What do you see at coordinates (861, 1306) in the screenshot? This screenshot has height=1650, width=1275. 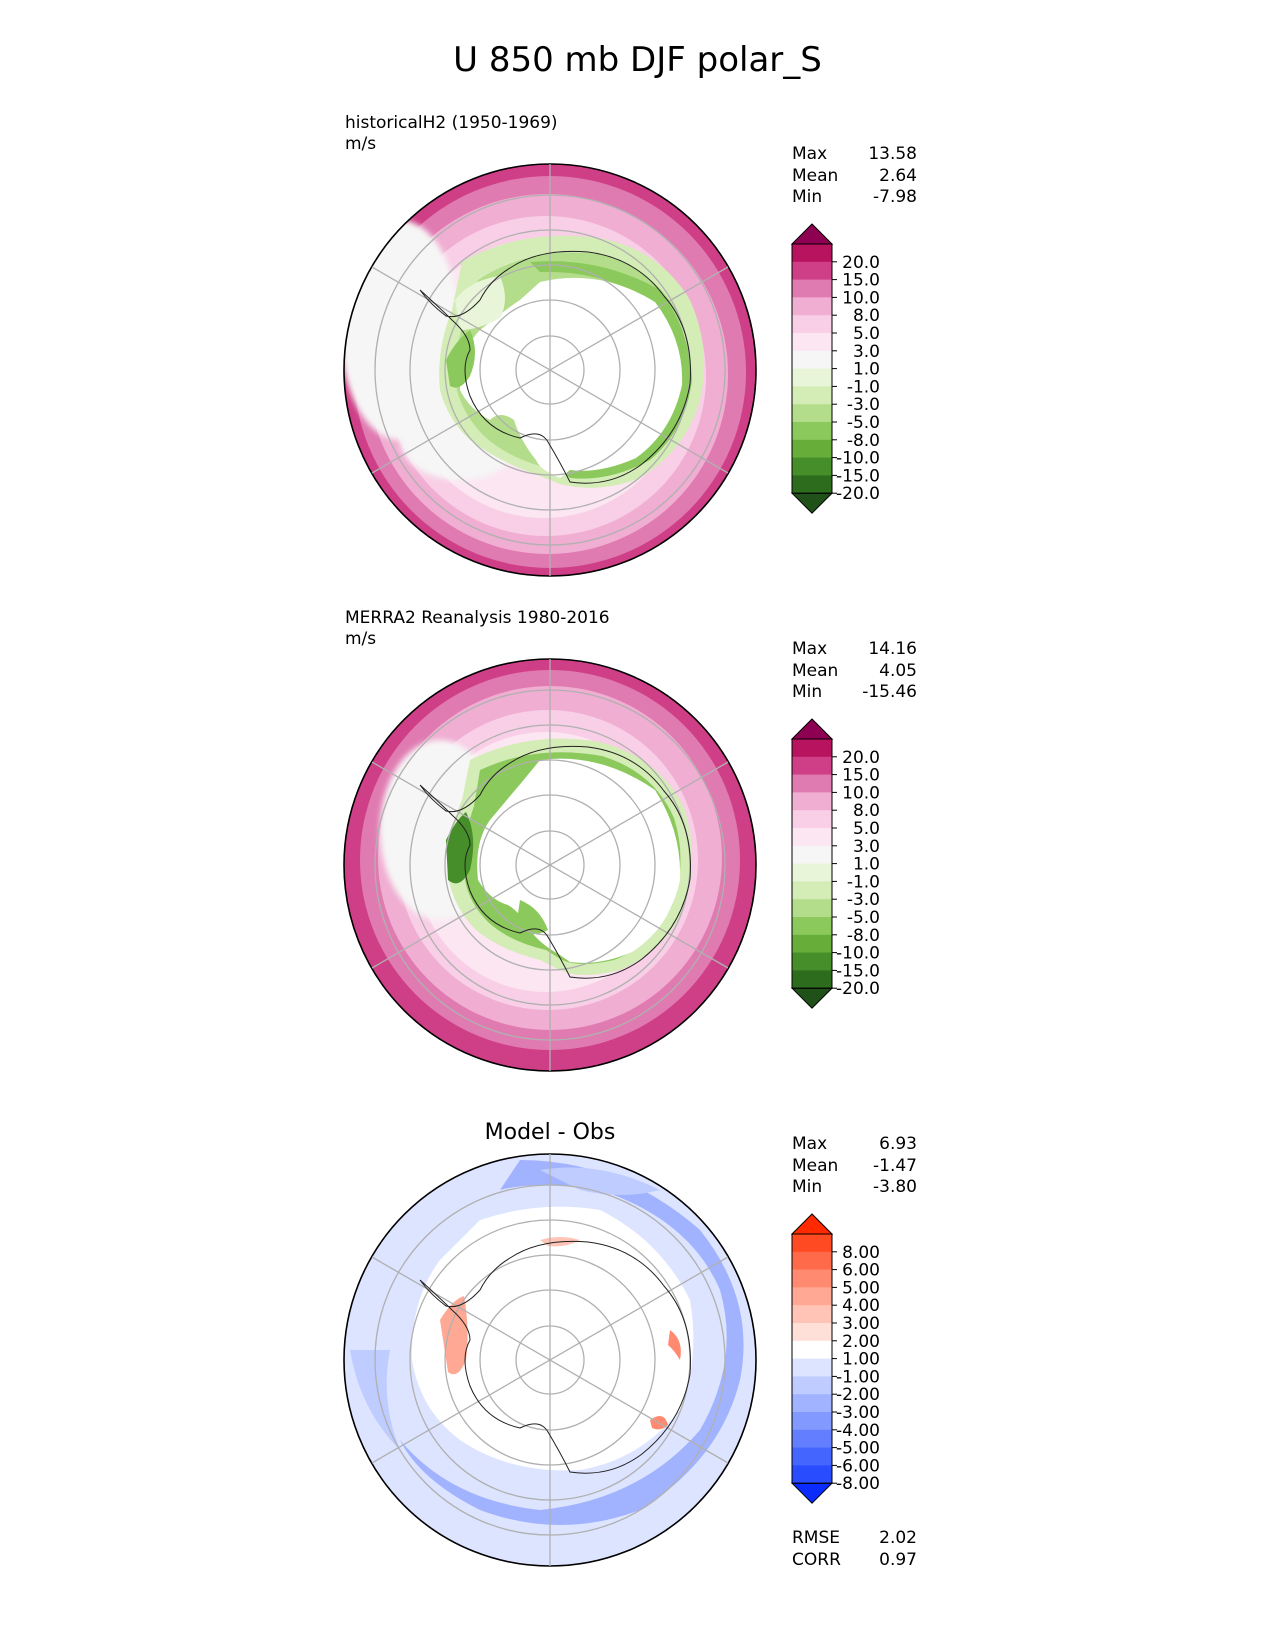 I see `colorbar-tick-label: 4.00` at bounding box center [861, 1306].